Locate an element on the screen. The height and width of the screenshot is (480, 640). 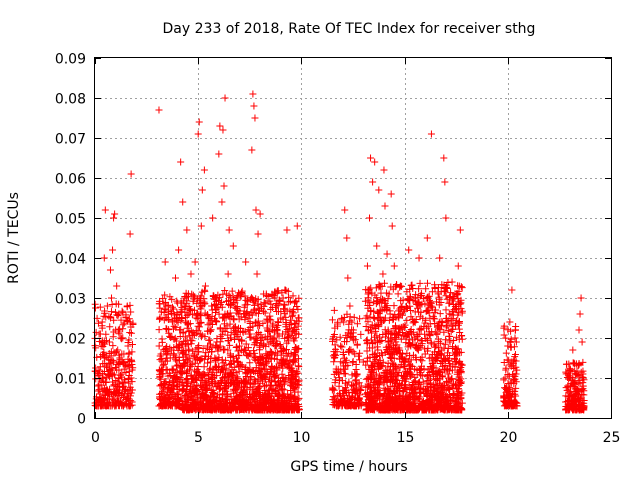
y-tick-label: 0.07 is located at coordinates (70, 140).